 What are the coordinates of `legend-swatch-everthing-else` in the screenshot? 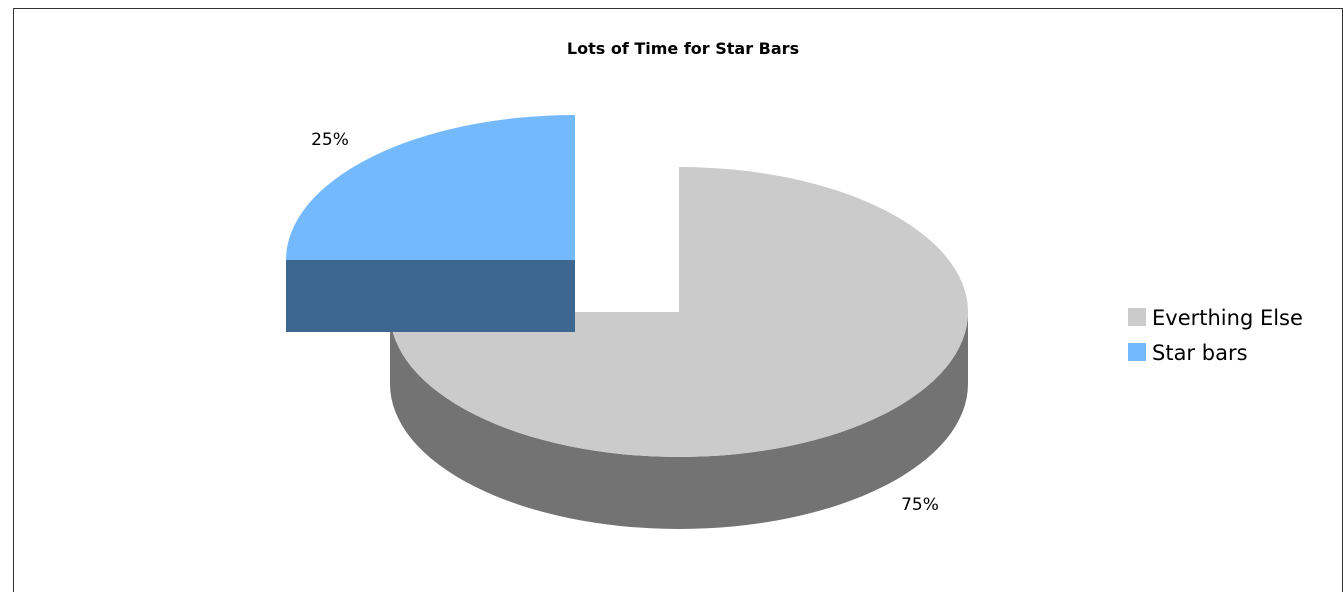 It's located at (1137, 317).